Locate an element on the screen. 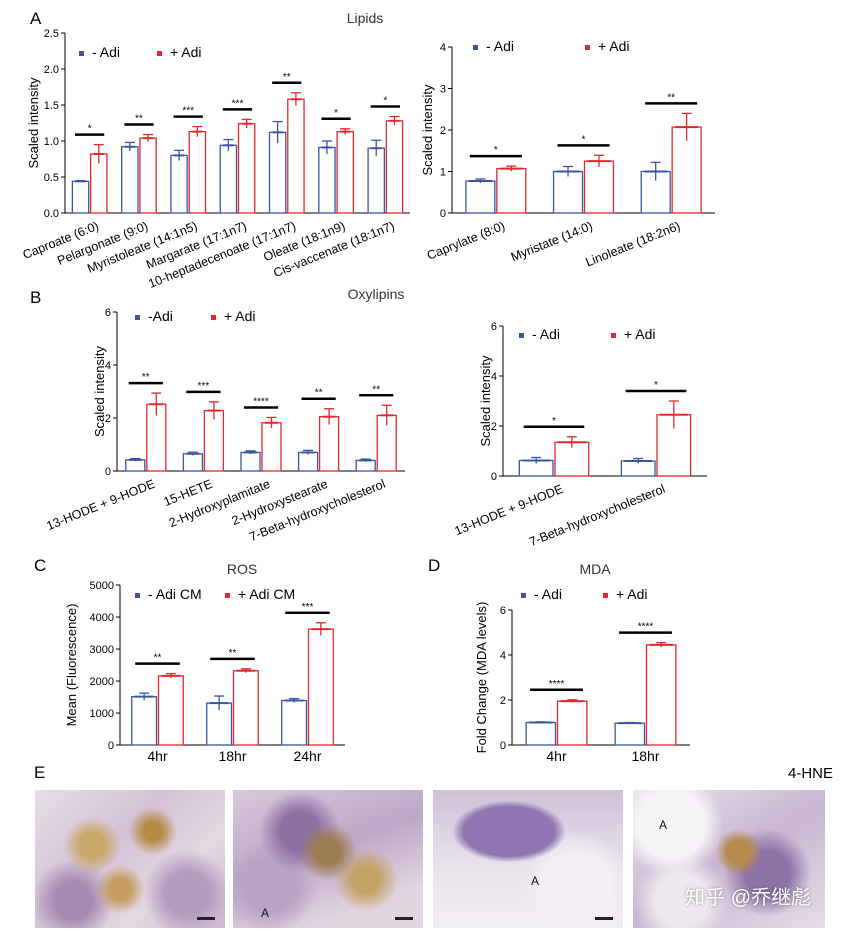 The width and height of the screenshot is (867, 936). chart-title: ROS is located at coordinates (242, 569).